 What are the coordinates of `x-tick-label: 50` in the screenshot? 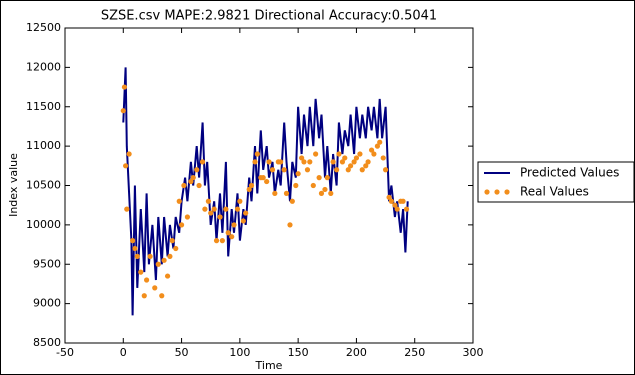 It's located at (182, 352).